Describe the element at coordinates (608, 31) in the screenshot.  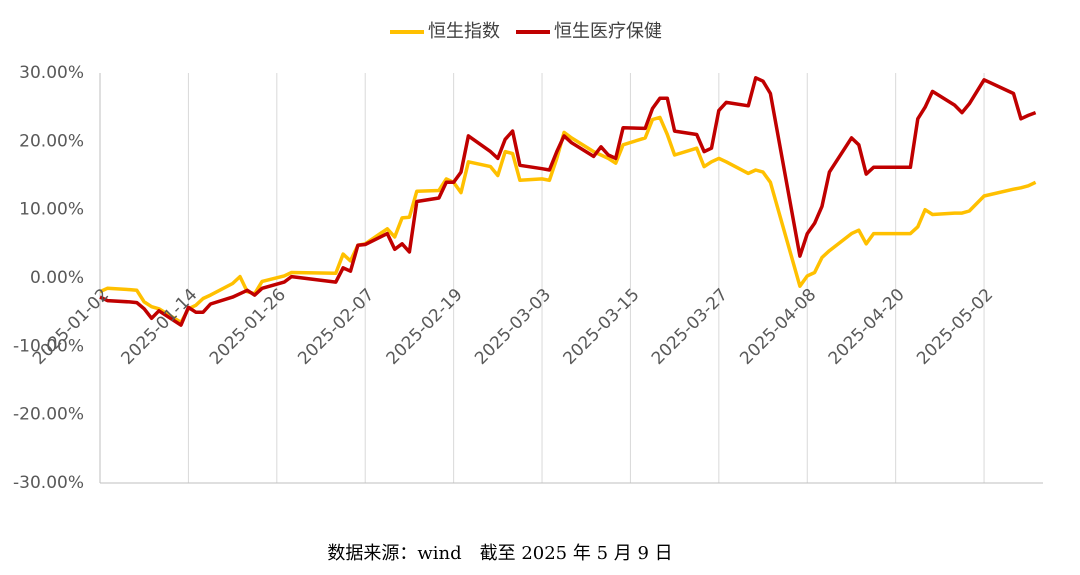
I see `legend-label: 恒生医疗保健` at that location.